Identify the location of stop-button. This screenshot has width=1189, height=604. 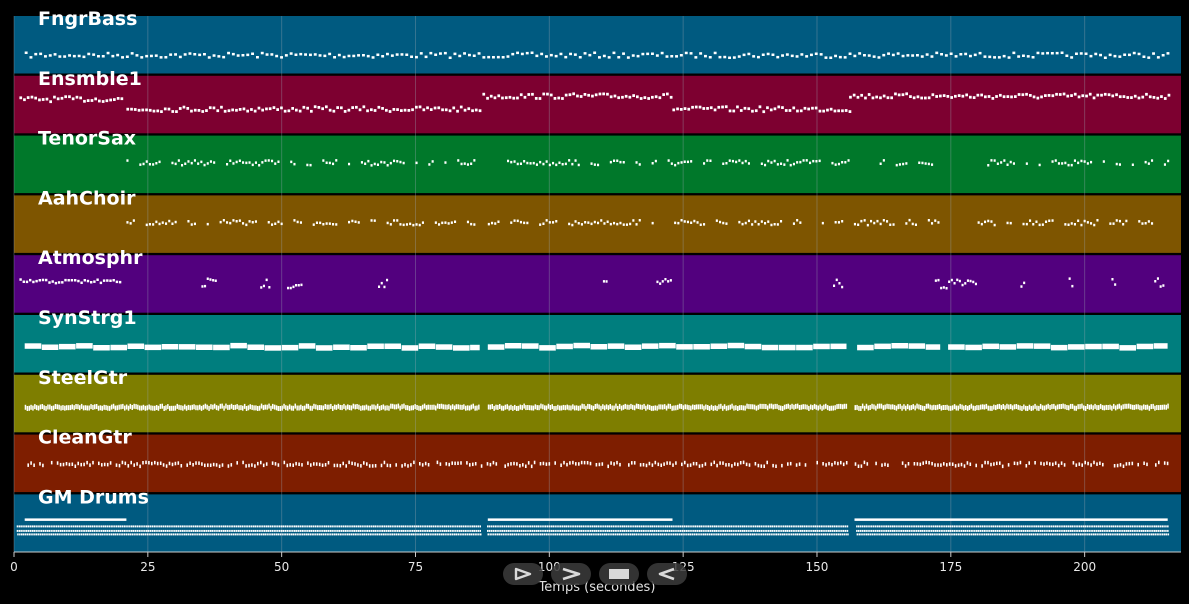
(619, 574).